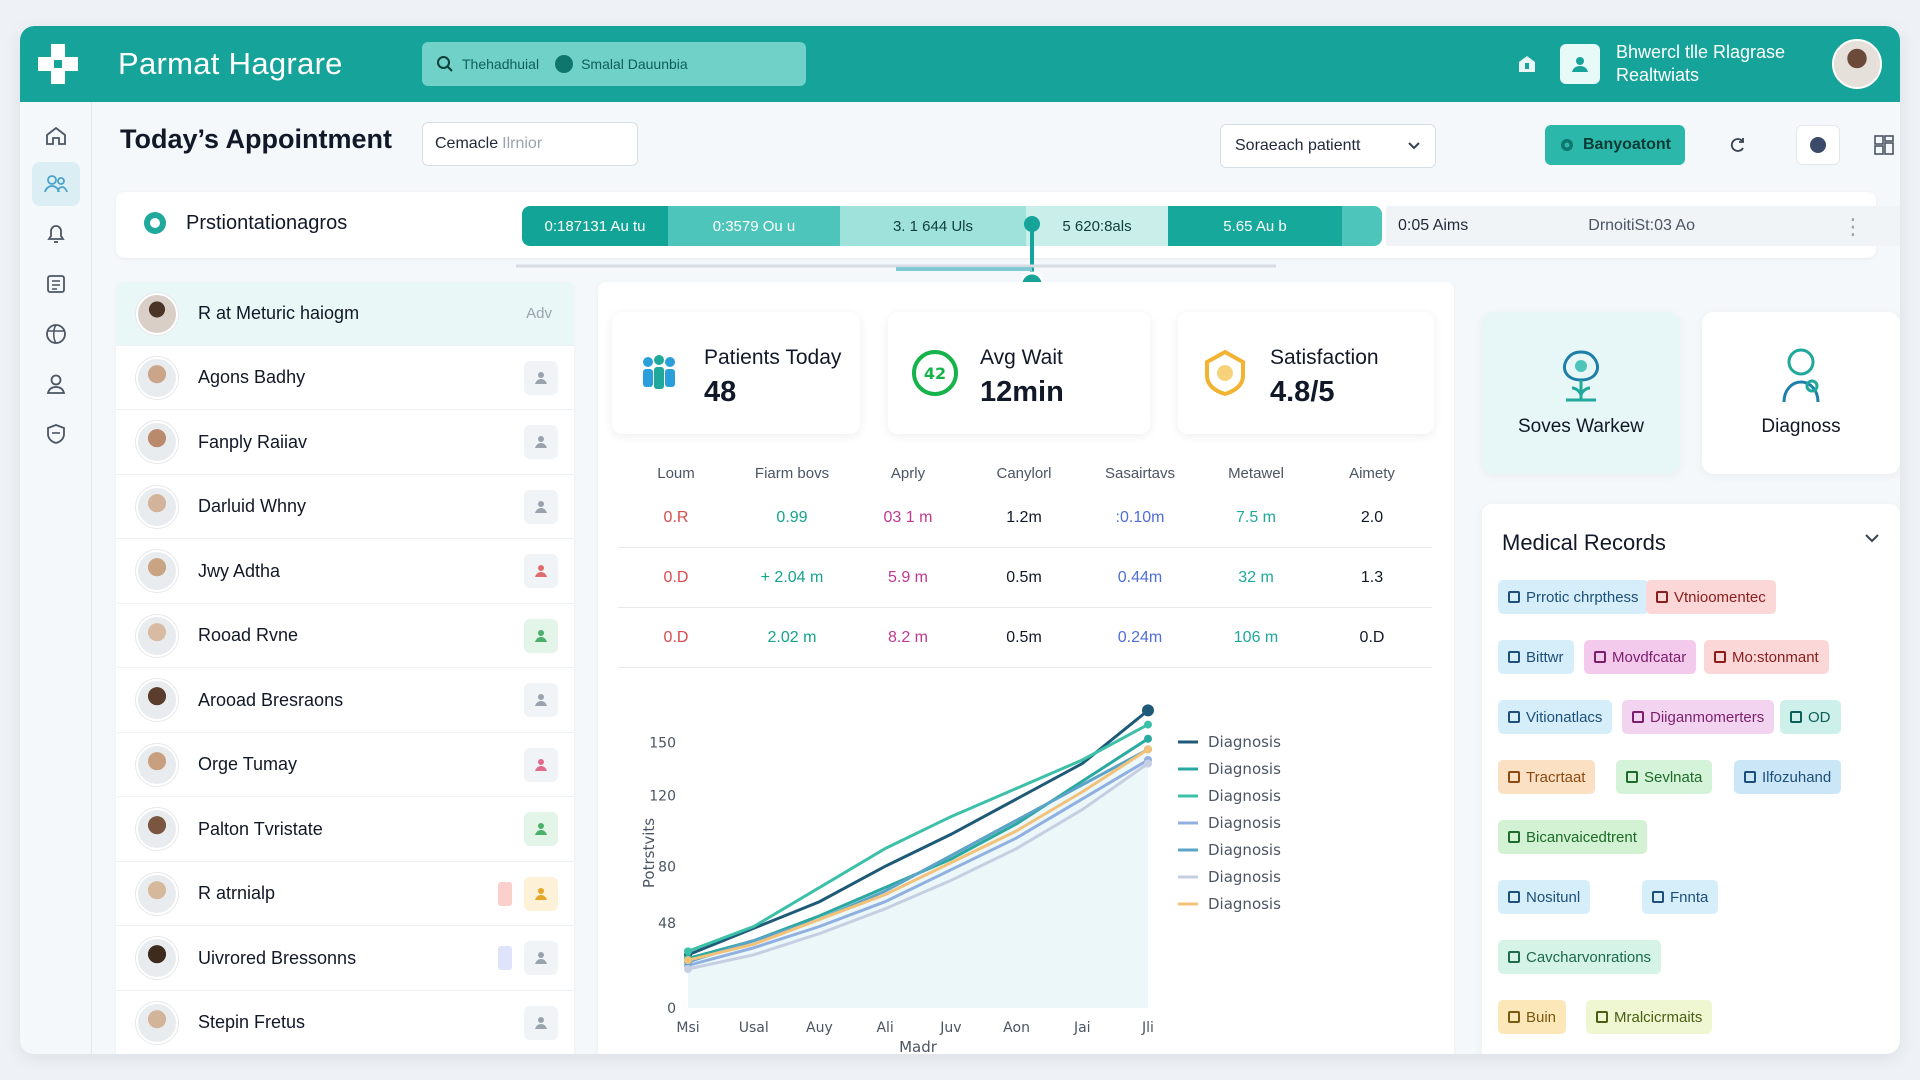 The image size is (1920, 1080). What do you see at coordinates (1698, 717) in the screenshot?
I see `record-tag: Diiganmomerters` at bounding box center [1698, 717].